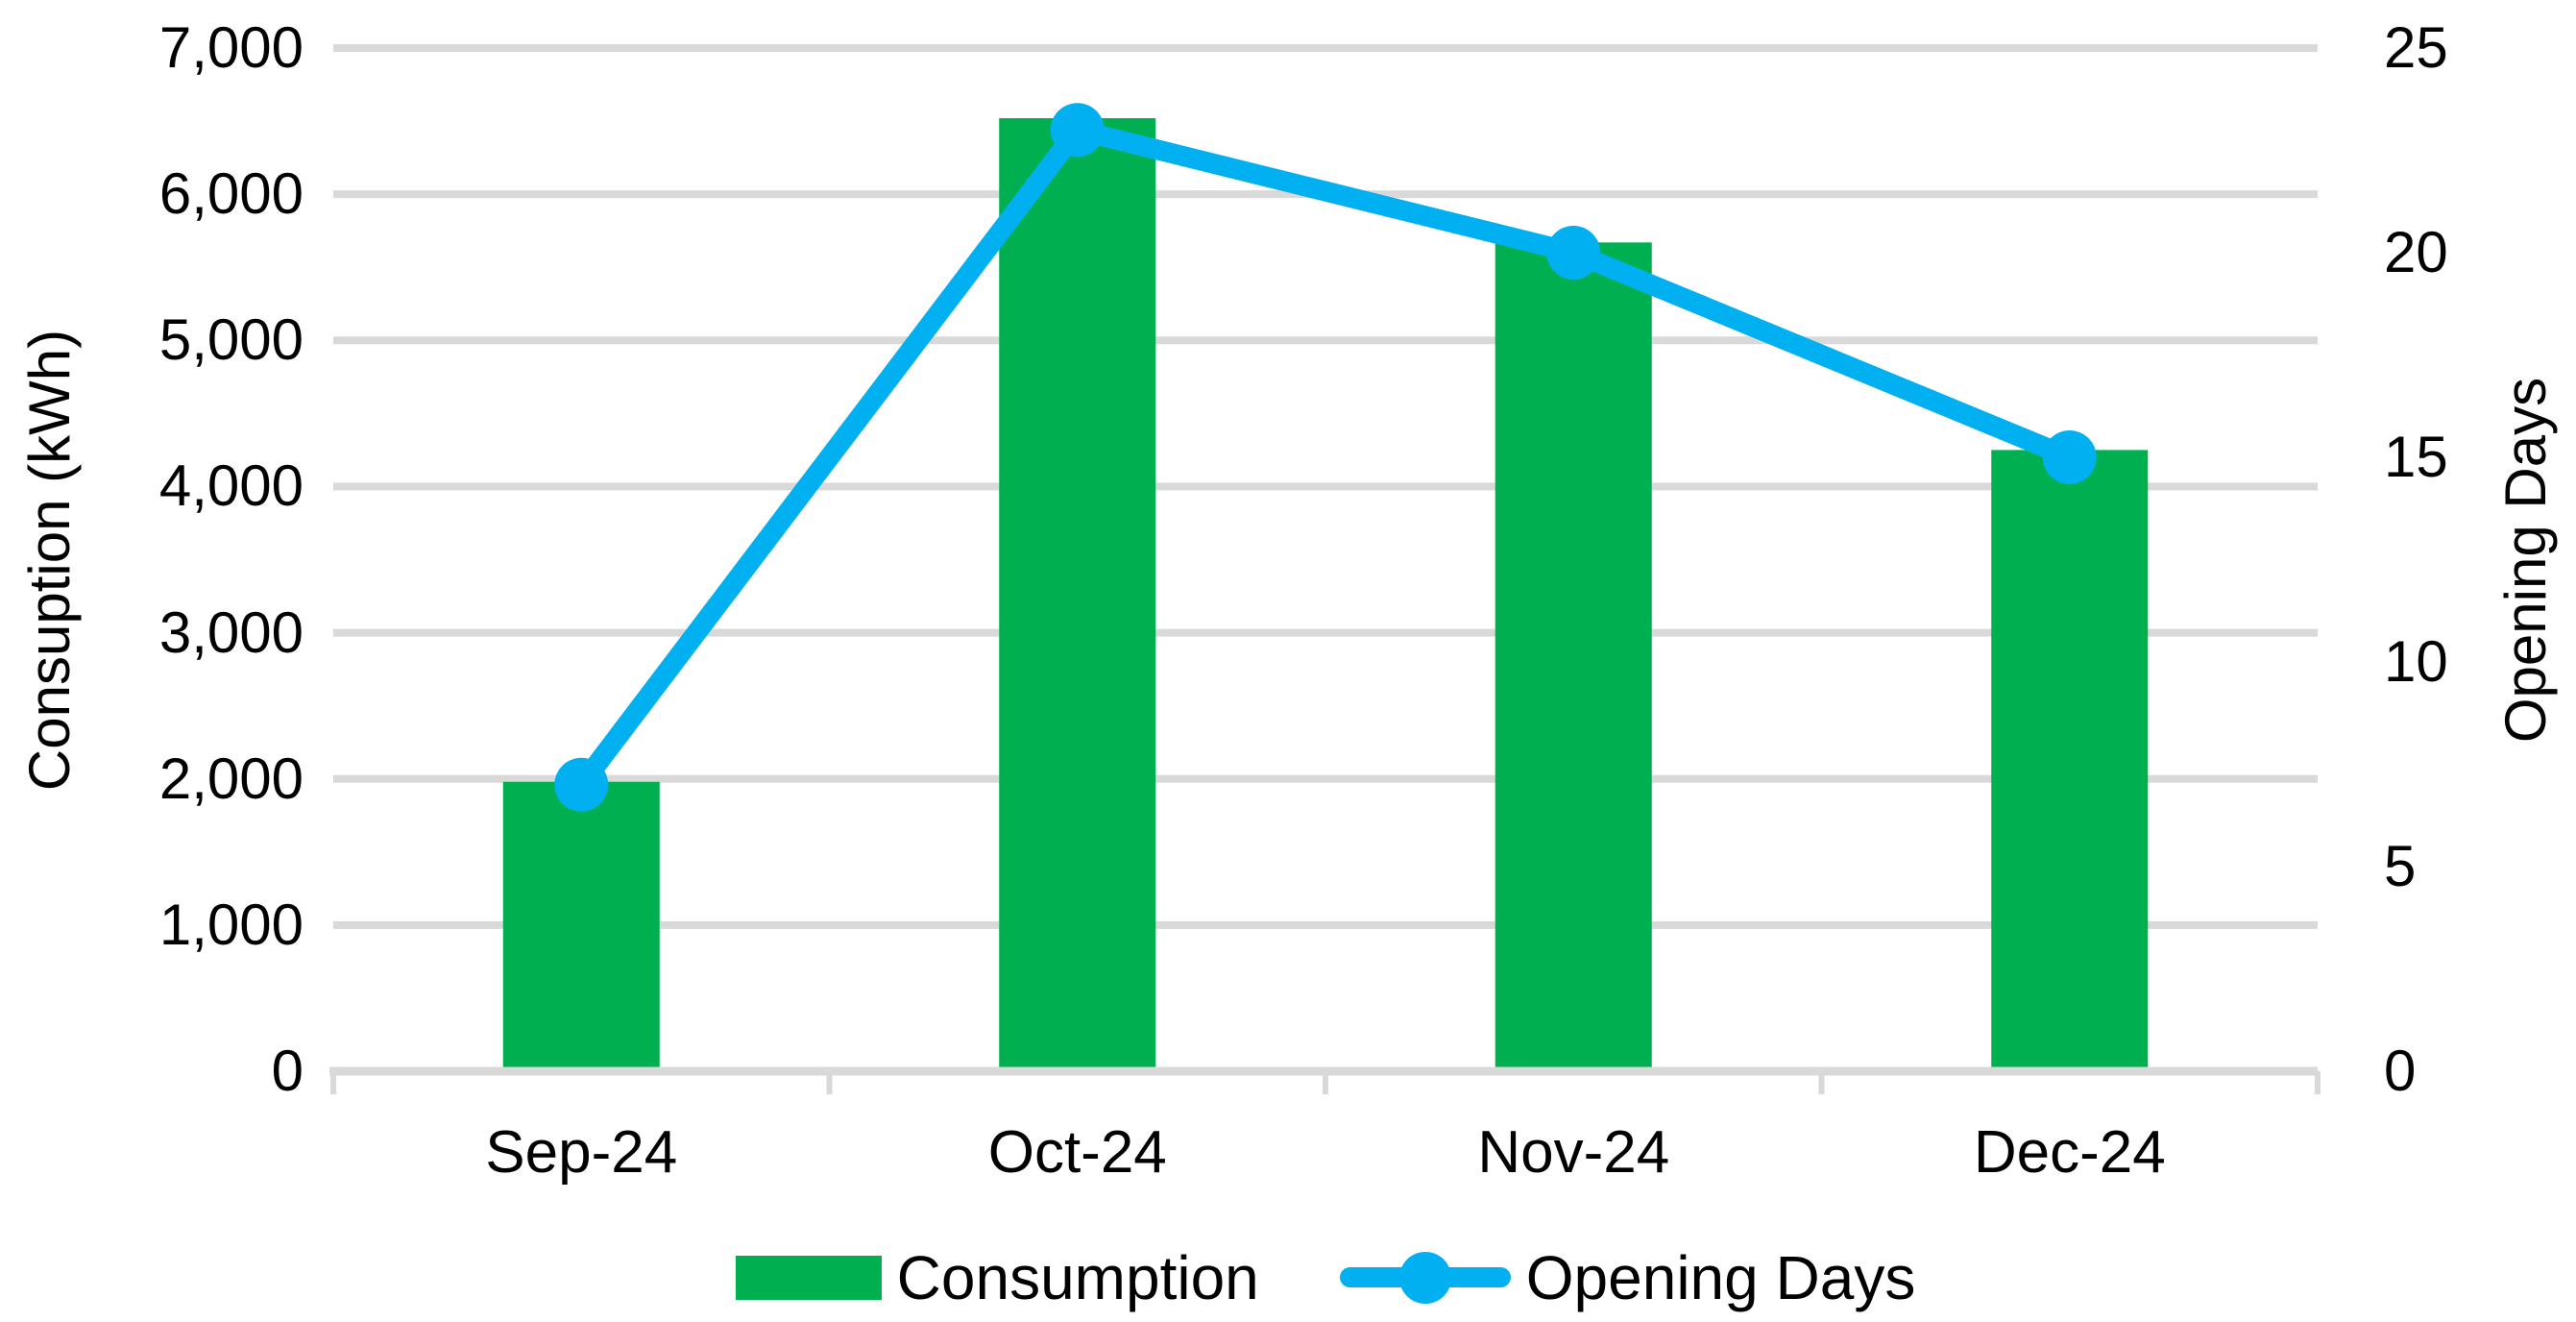 This screenshot has width=2576, height=1322. Describe the element at coordinates (231, 778) in the screenshot. I see `left-axis-tick-label: 2,000` at that location.